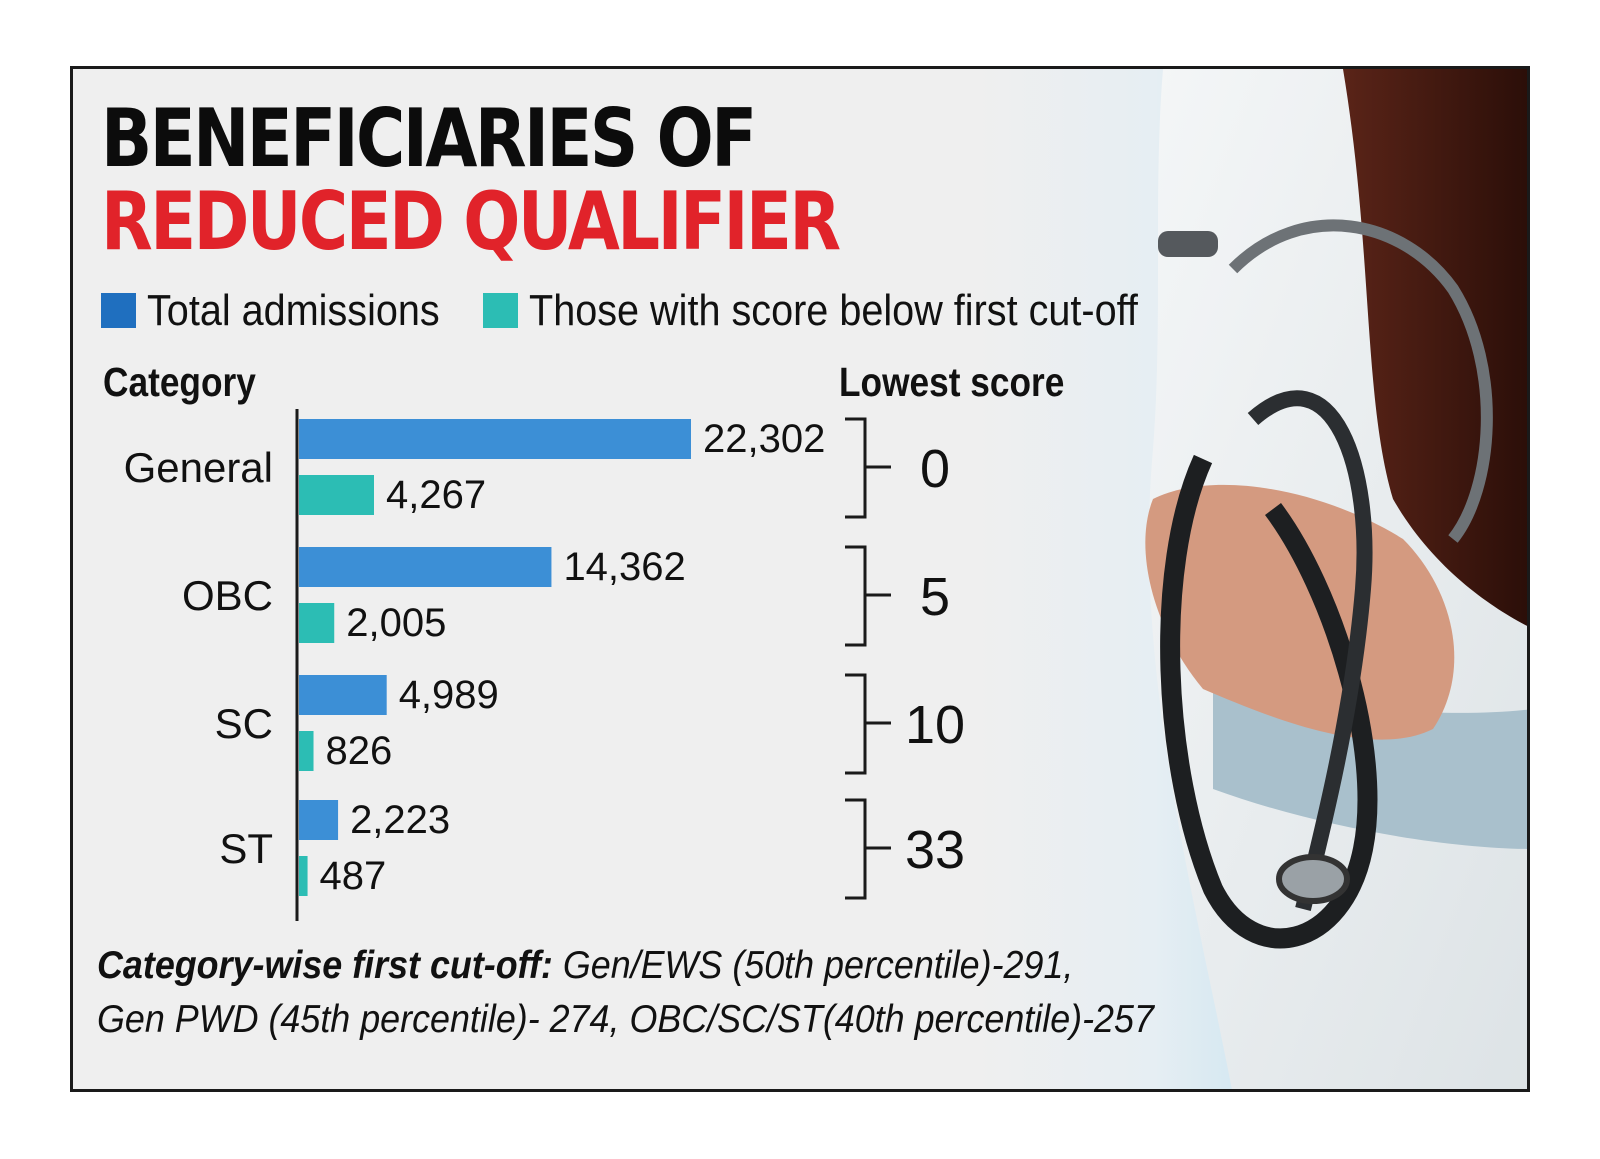 The image size is (1600, 1159). What do you see at coordinates (396, 623) in the screenshot?
I see `value-label-obc-below: 2,005` at bounding box center [396, 623].